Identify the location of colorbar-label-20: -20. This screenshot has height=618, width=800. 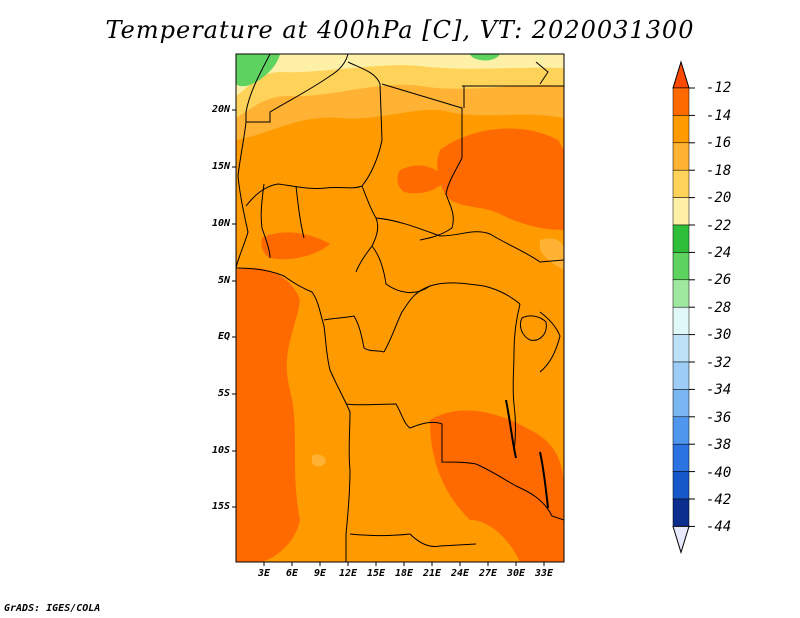
(719, 198).